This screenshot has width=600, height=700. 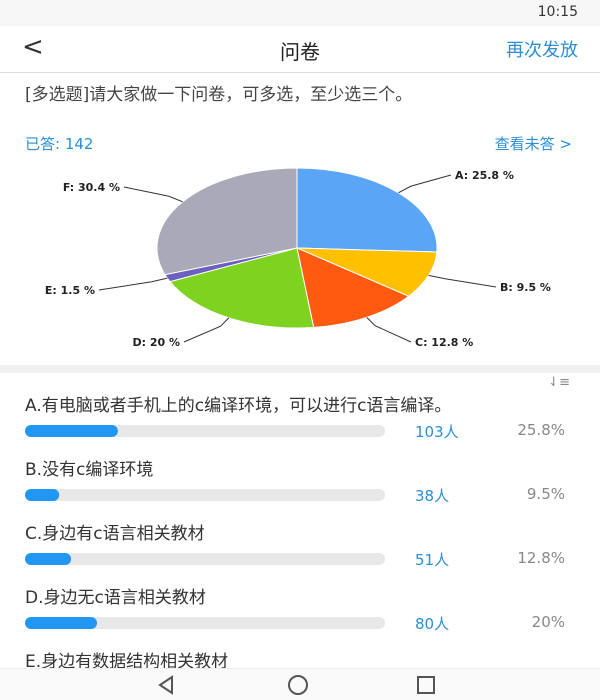 I want to click on nav-bar, so click(x=300, y=684).